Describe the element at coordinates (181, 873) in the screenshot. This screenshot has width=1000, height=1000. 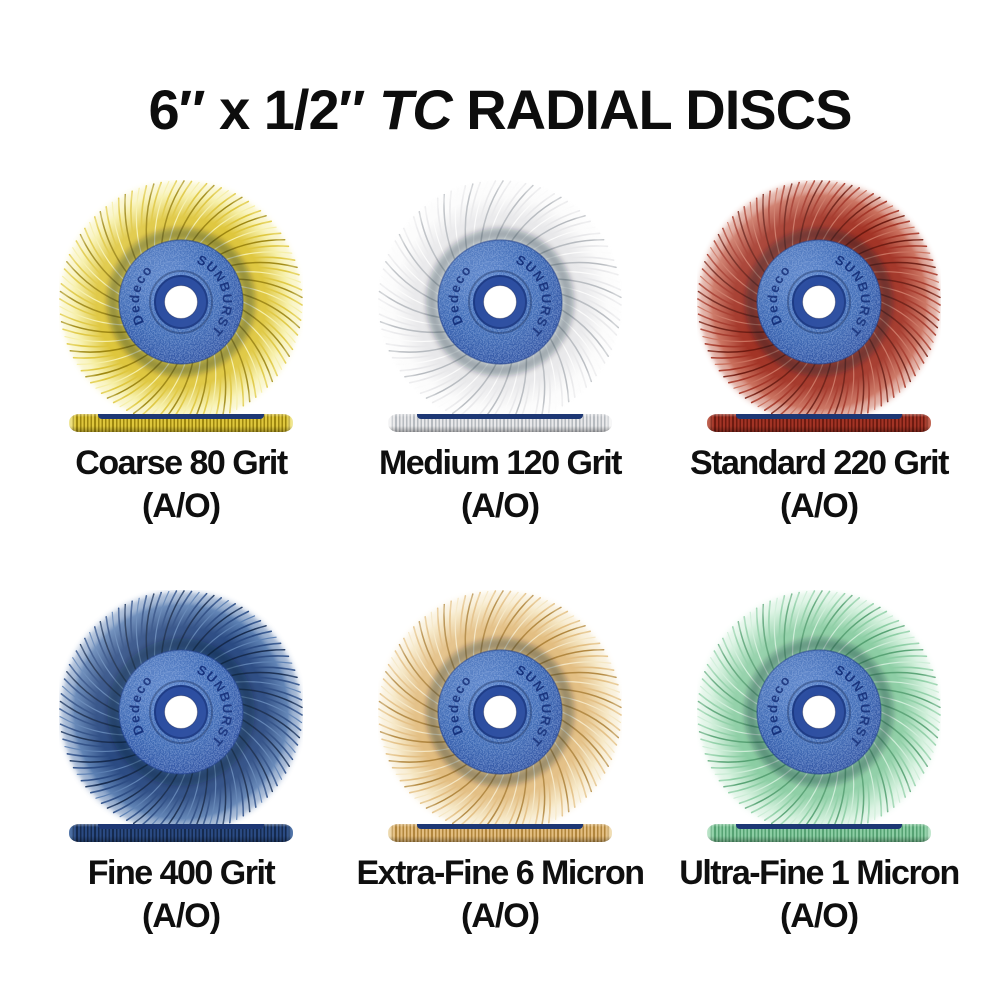
I see `disc-label: Fine 400 Grit` at that location.